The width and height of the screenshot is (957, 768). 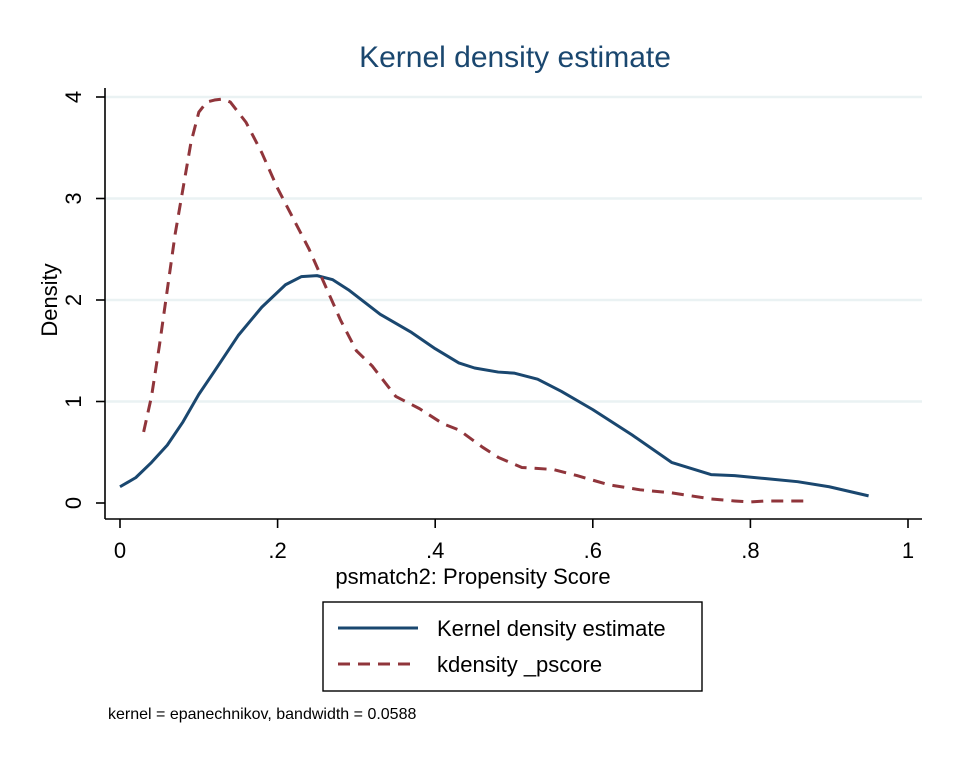 What do you see at coordinates (73, 401) in the screenshot?
I see `y-tick-label-1: 1` at bounding box center [73, 401].